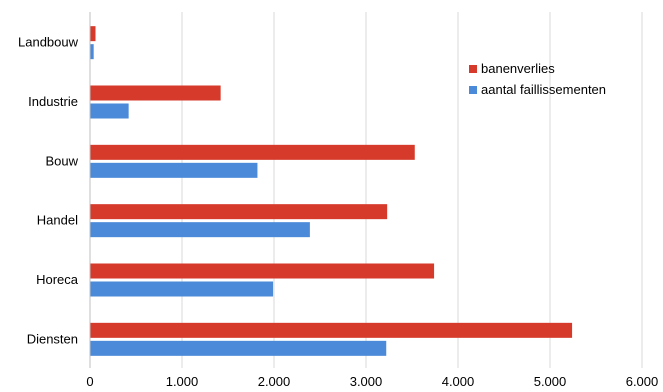 The height and width of the screenshot is (392, 663). Describe the element at coordinates (642, 381) in the screenshot. I see `x-tick-label: 6.000` at that location.